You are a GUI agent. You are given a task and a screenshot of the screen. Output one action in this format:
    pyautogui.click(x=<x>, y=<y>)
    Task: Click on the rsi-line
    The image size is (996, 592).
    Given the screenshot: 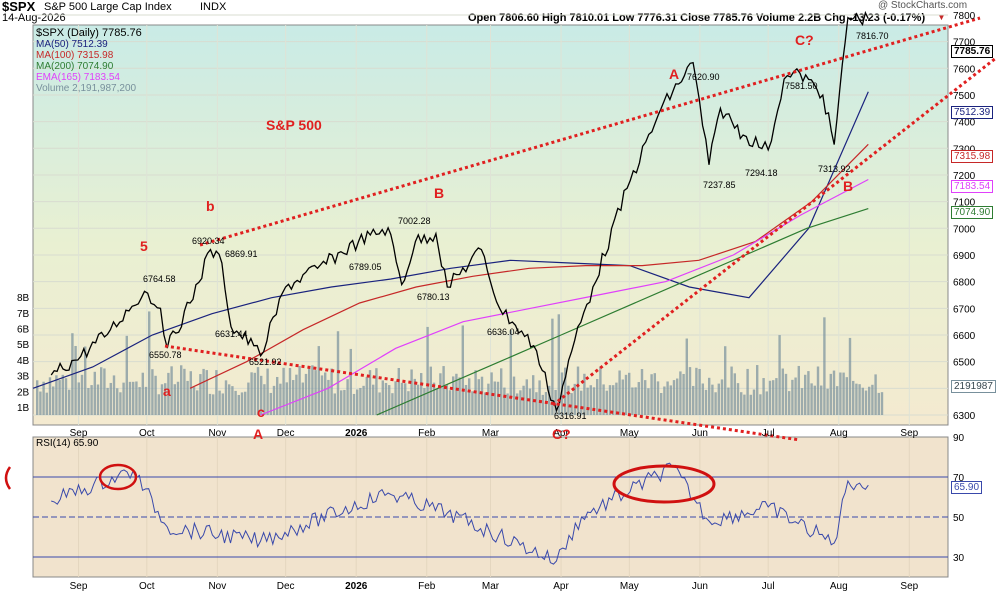 What is the action you would take?
    pyautogui.click(x=460, y=513)
    